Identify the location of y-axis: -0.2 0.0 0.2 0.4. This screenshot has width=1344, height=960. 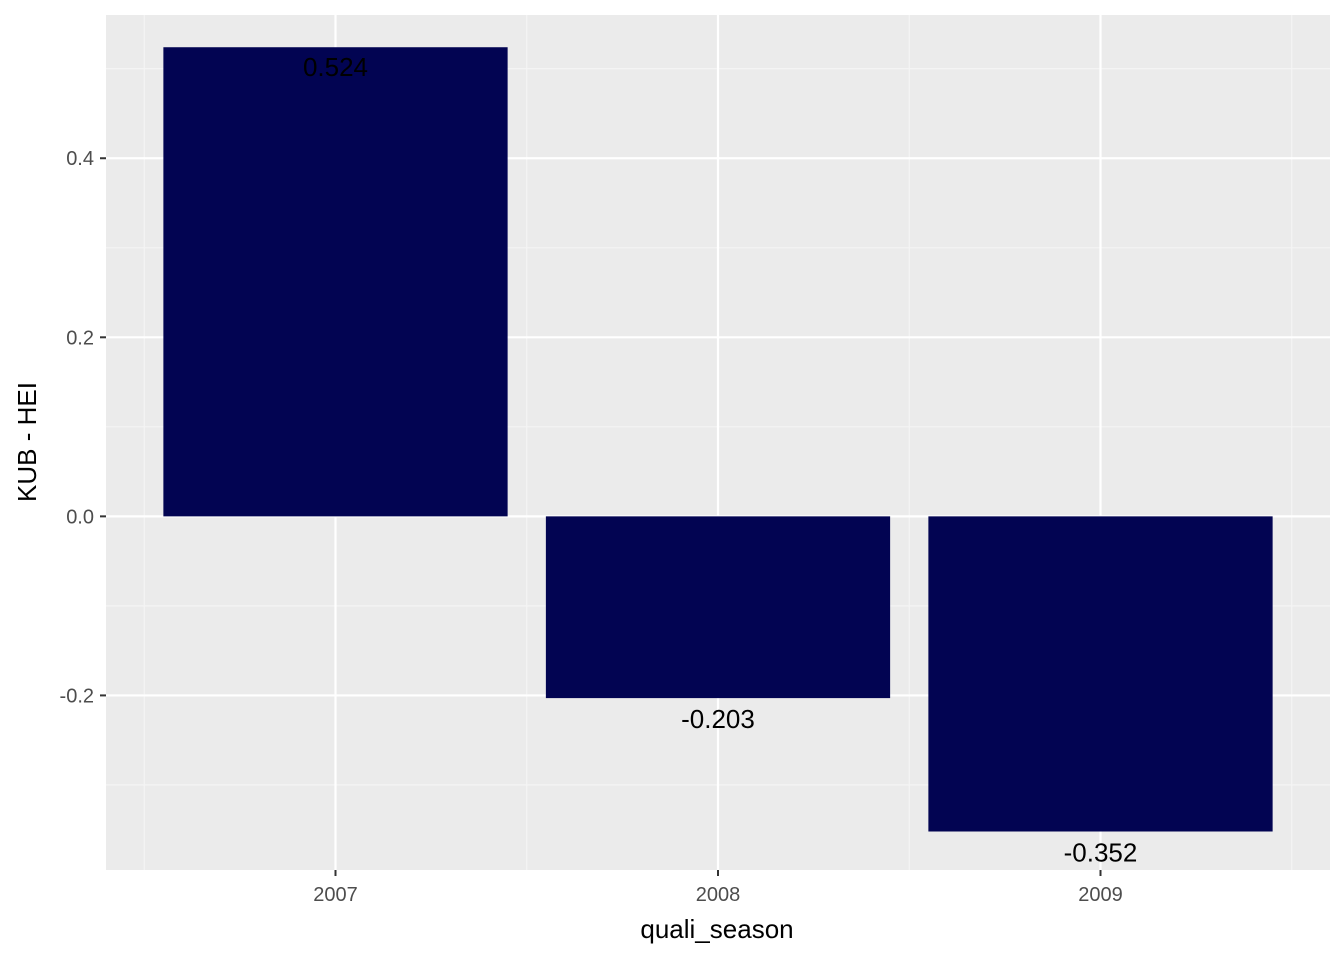
(83, 427).